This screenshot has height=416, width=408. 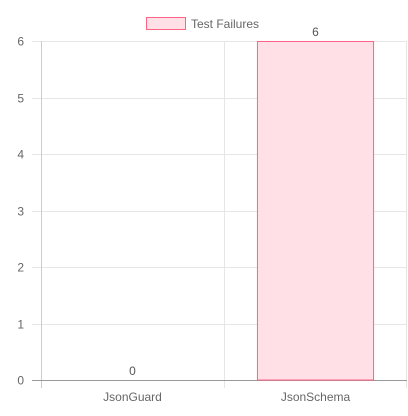 I want to click on y-tick-label-4: 4, so click(x=20, y=155).